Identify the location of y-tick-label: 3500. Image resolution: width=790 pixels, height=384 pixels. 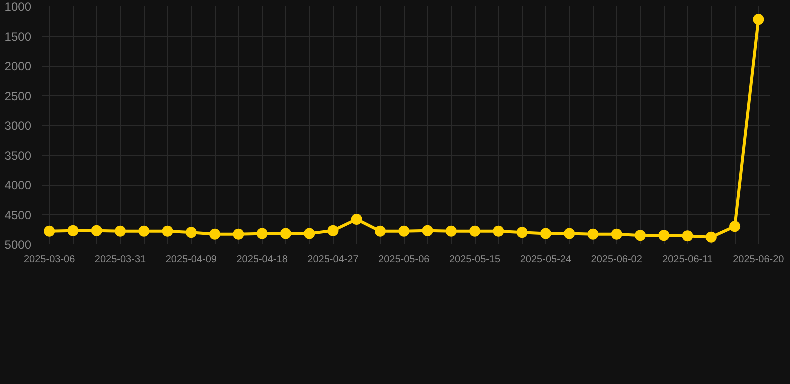
(18, 155).